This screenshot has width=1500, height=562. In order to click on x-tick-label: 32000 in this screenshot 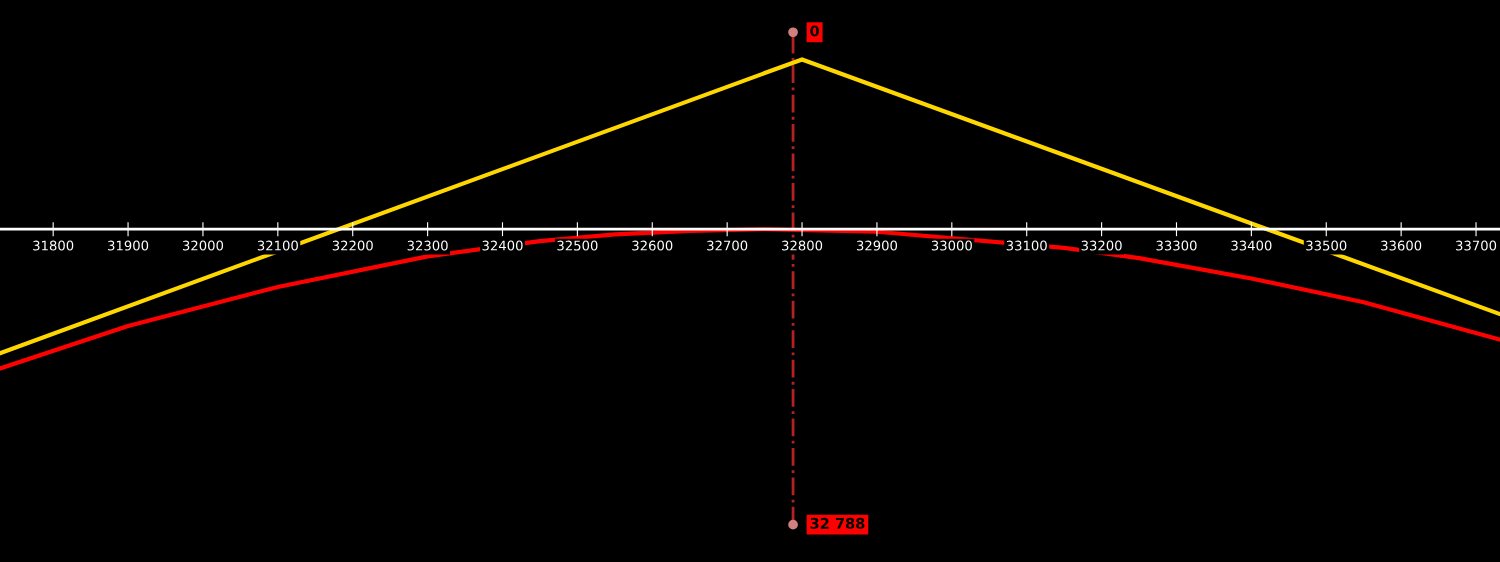, I will do `click(203, 245)`.